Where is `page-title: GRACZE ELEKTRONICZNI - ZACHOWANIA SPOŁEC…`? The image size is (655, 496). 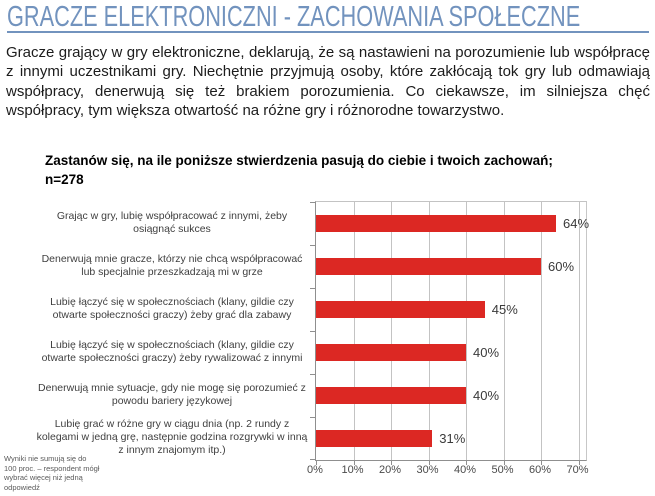
page-title: GRACZE ELEKTRONICZNI - ZACHOWANIA SPOŁEC… is located at coordinates (328, 18).